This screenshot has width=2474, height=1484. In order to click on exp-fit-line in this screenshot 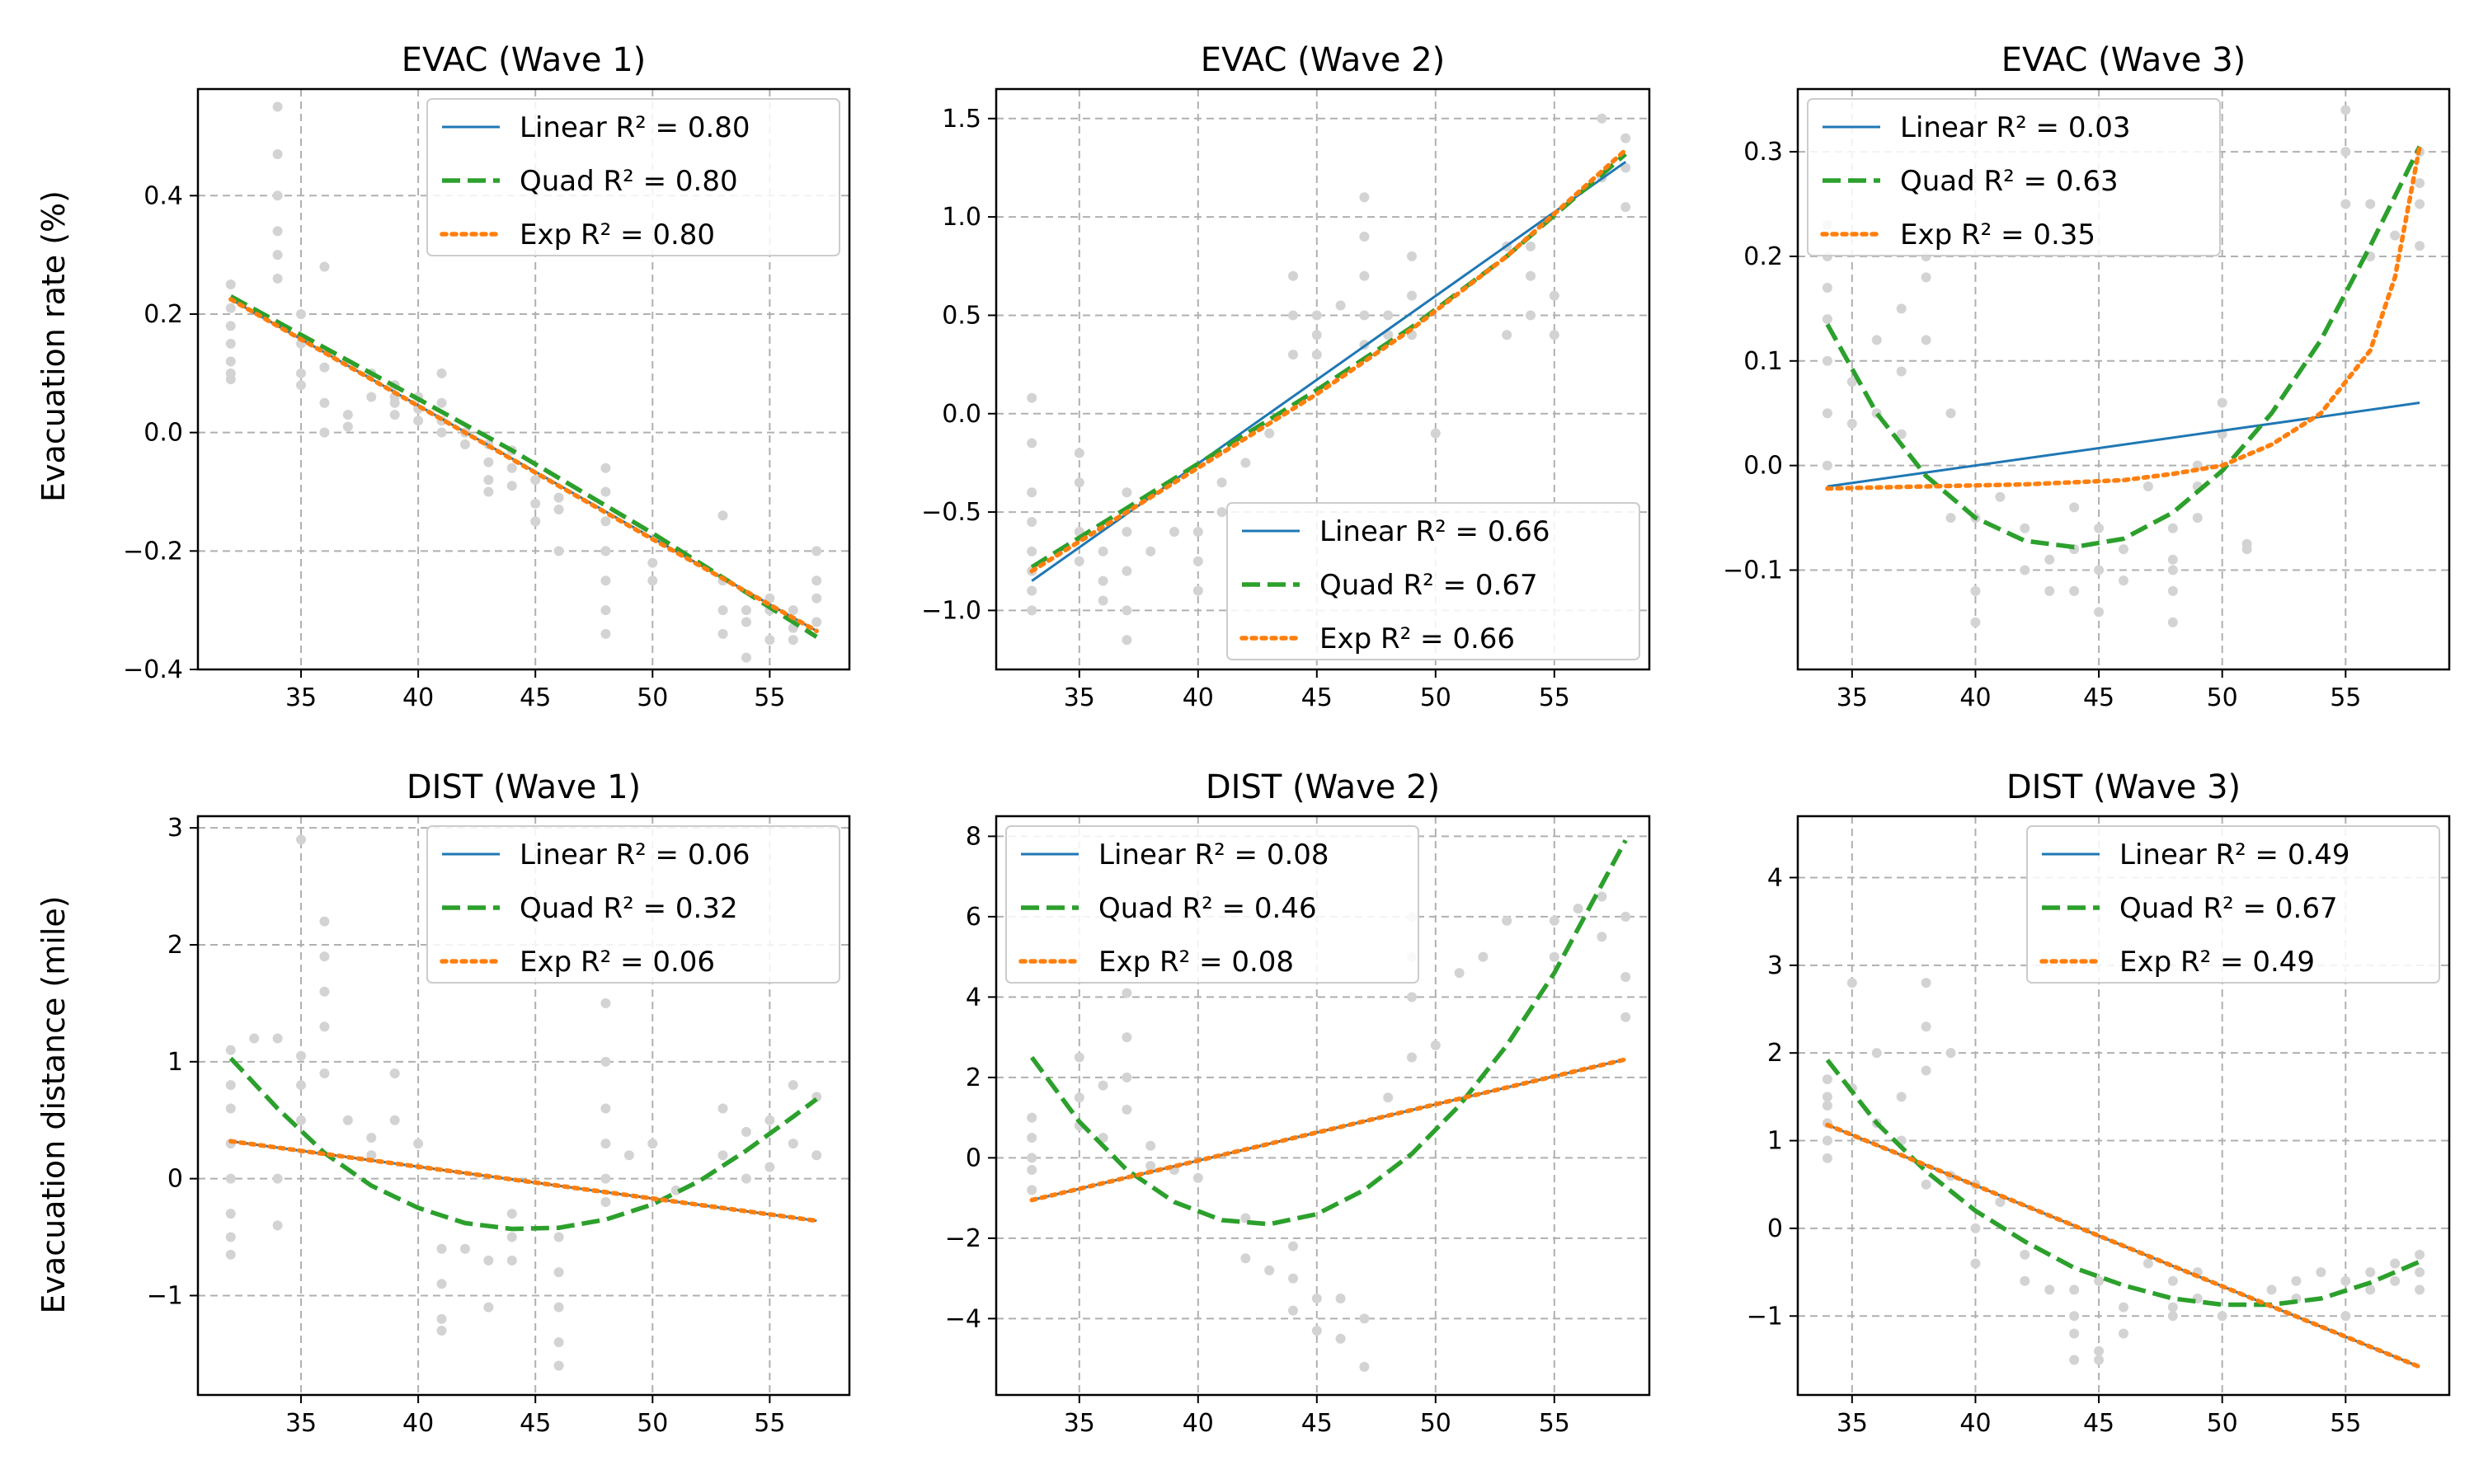, I will do `click(523, 465)`.